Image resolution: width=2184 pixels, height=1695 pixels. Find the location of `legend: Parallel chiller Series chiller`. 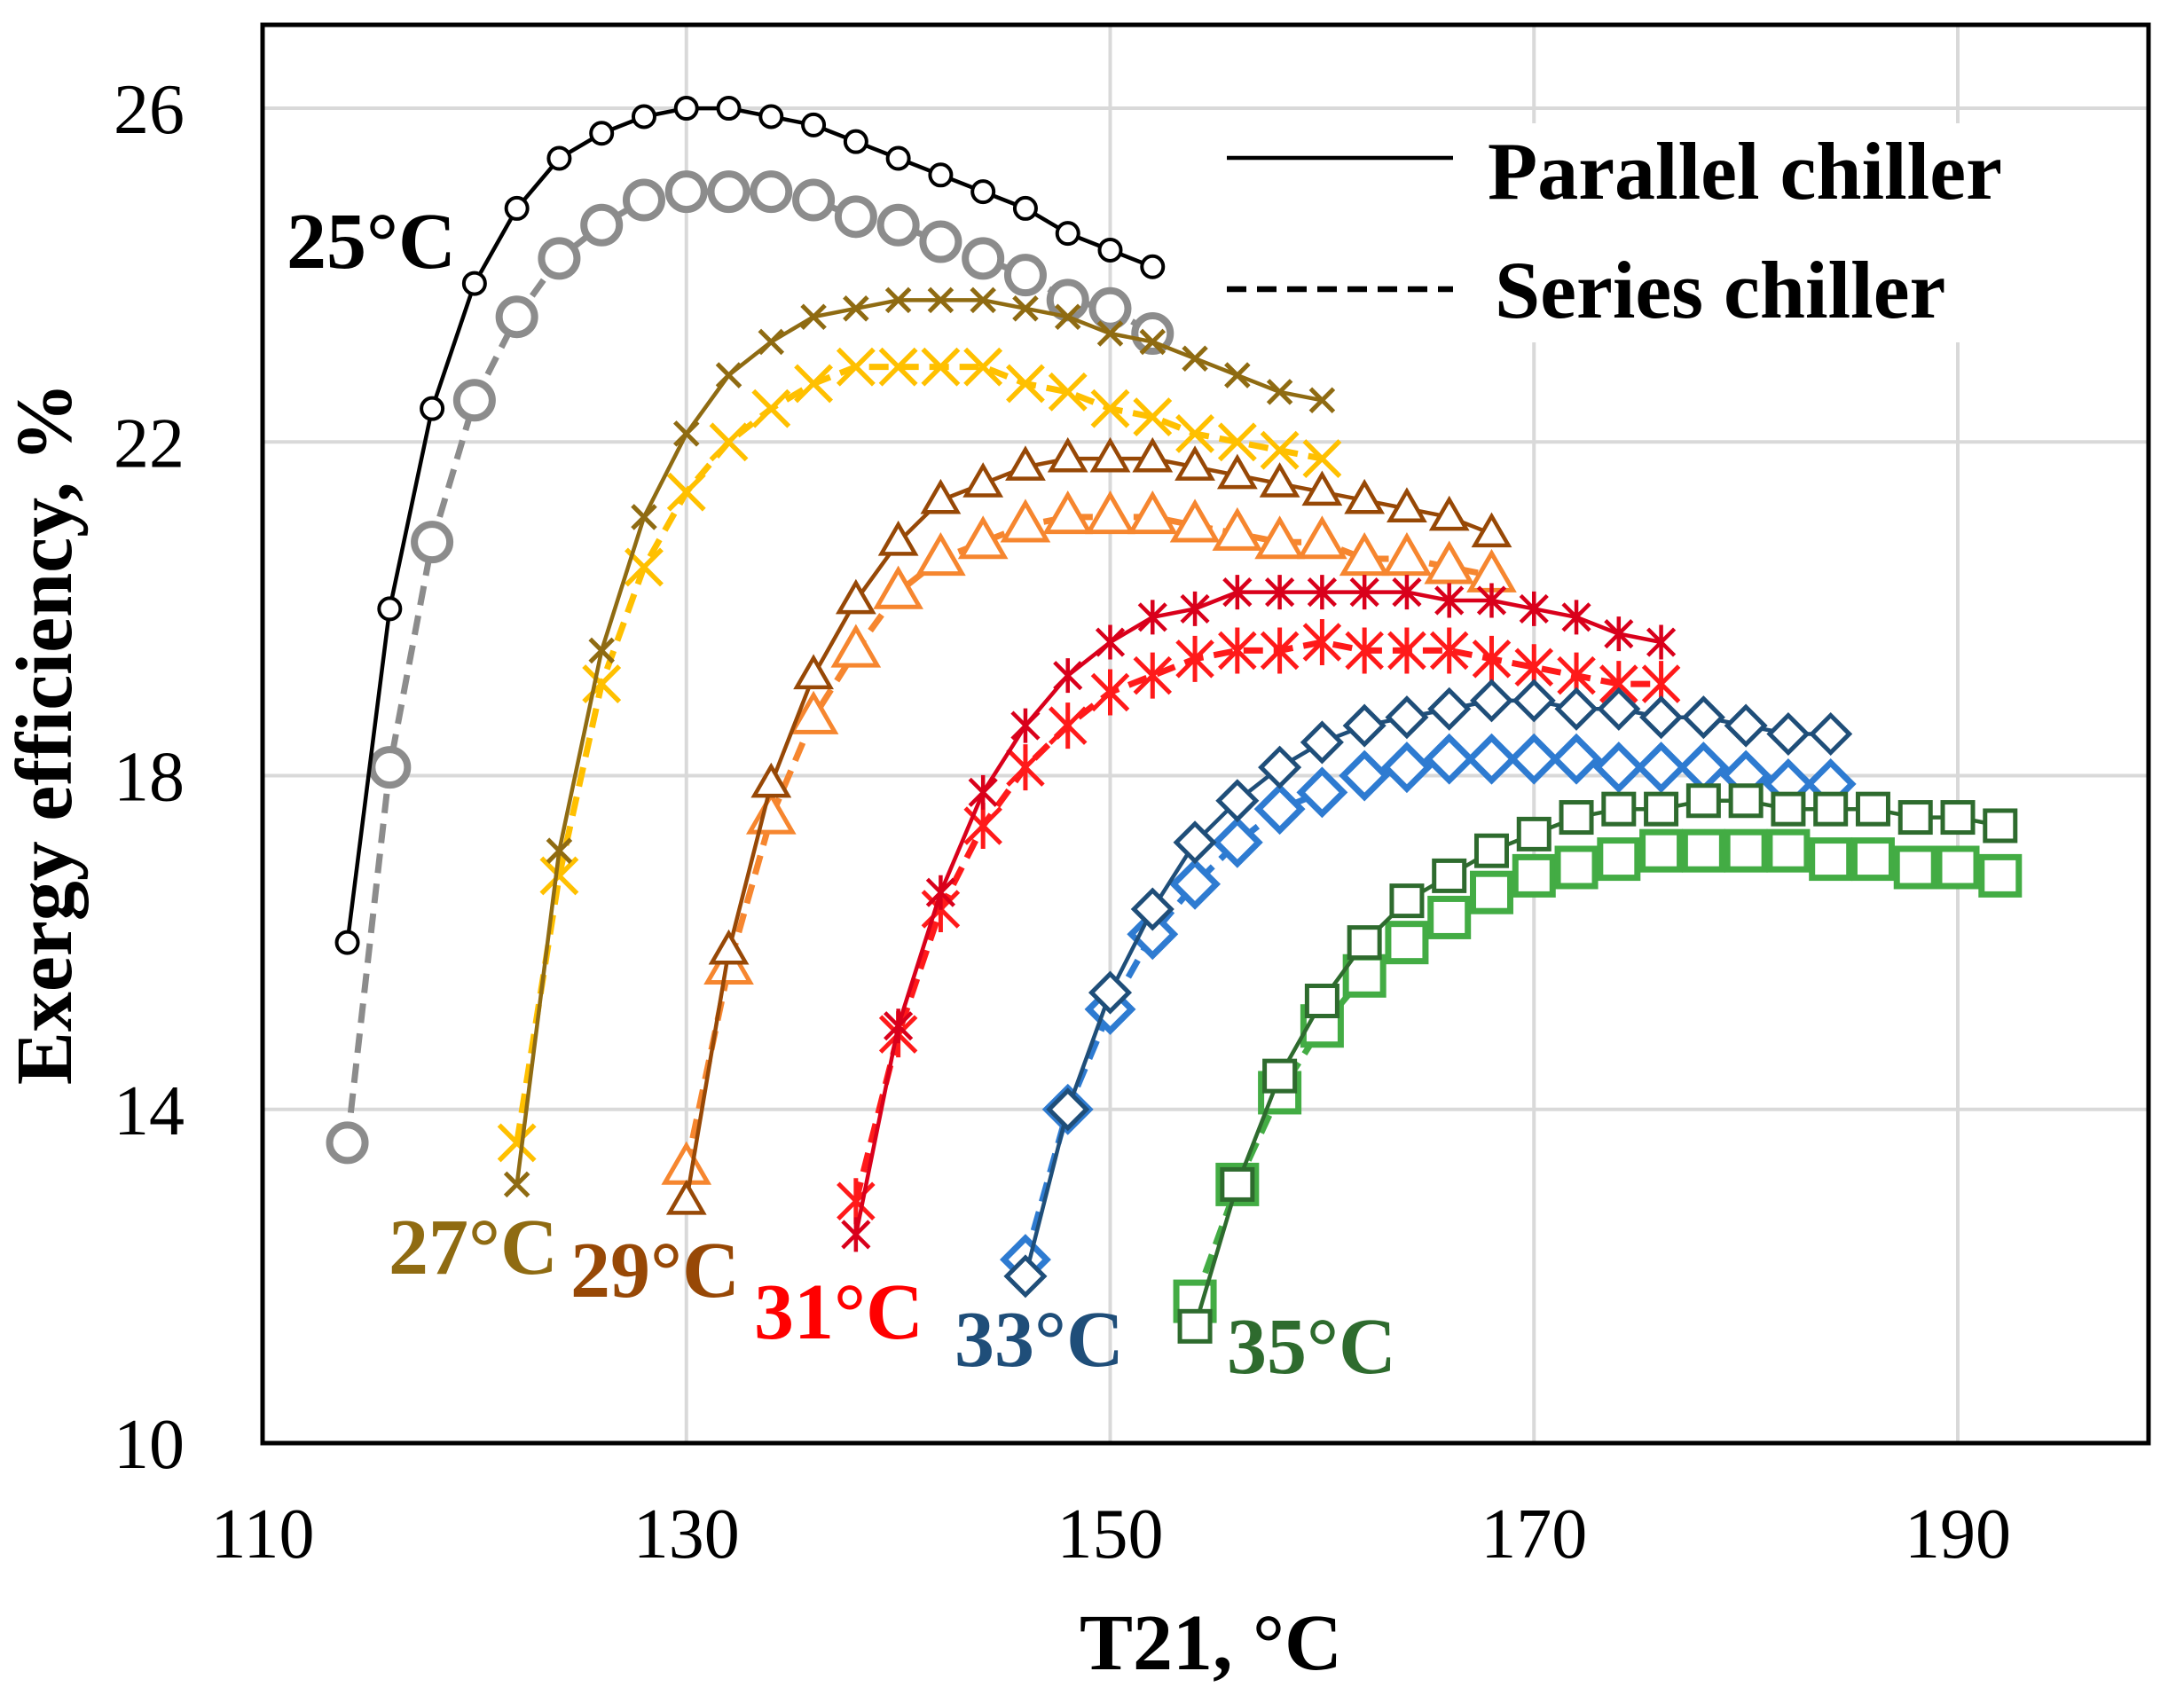

legend: Parallel chiller Series chiller is located at coordinates (1618, 233).